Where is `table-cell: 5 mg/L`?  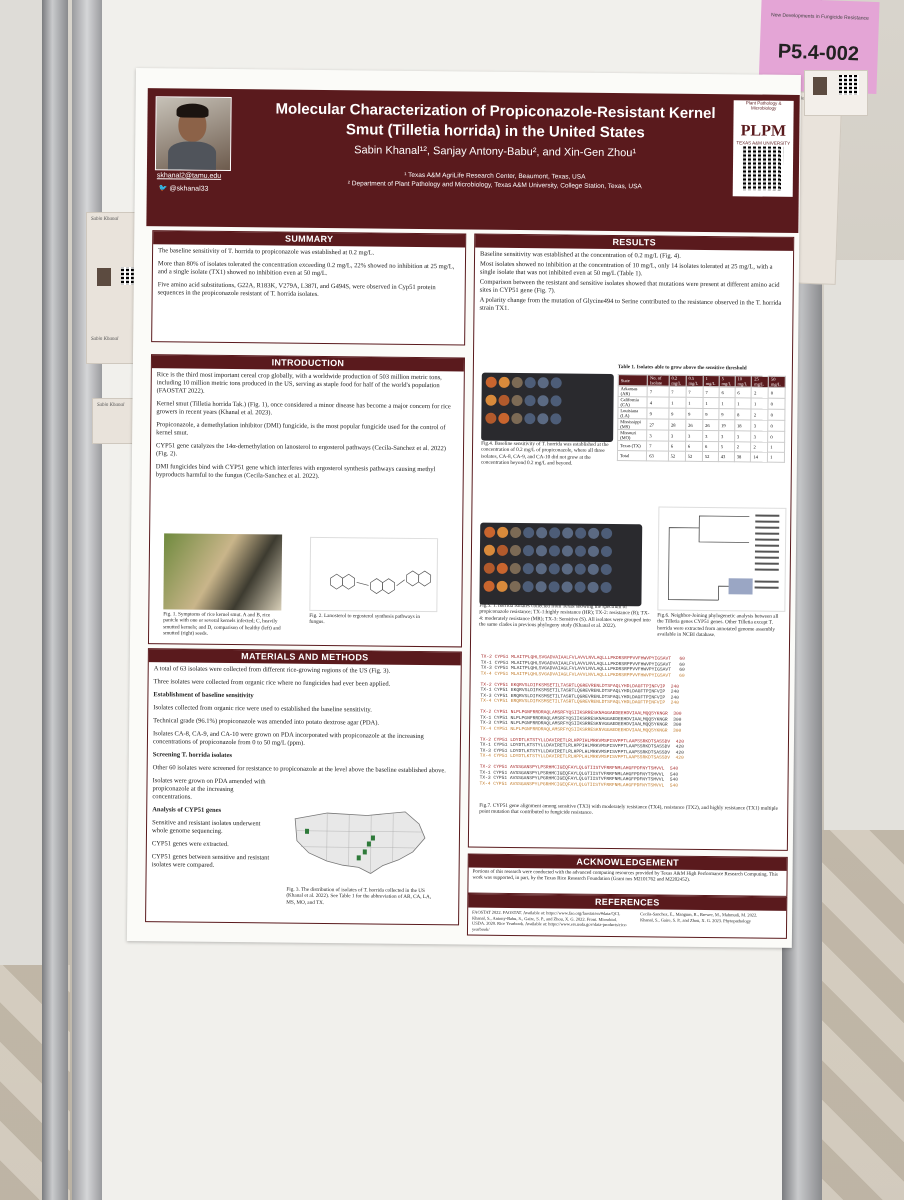
table-cell: 5 mg/L is located at coordinates (727, 381).